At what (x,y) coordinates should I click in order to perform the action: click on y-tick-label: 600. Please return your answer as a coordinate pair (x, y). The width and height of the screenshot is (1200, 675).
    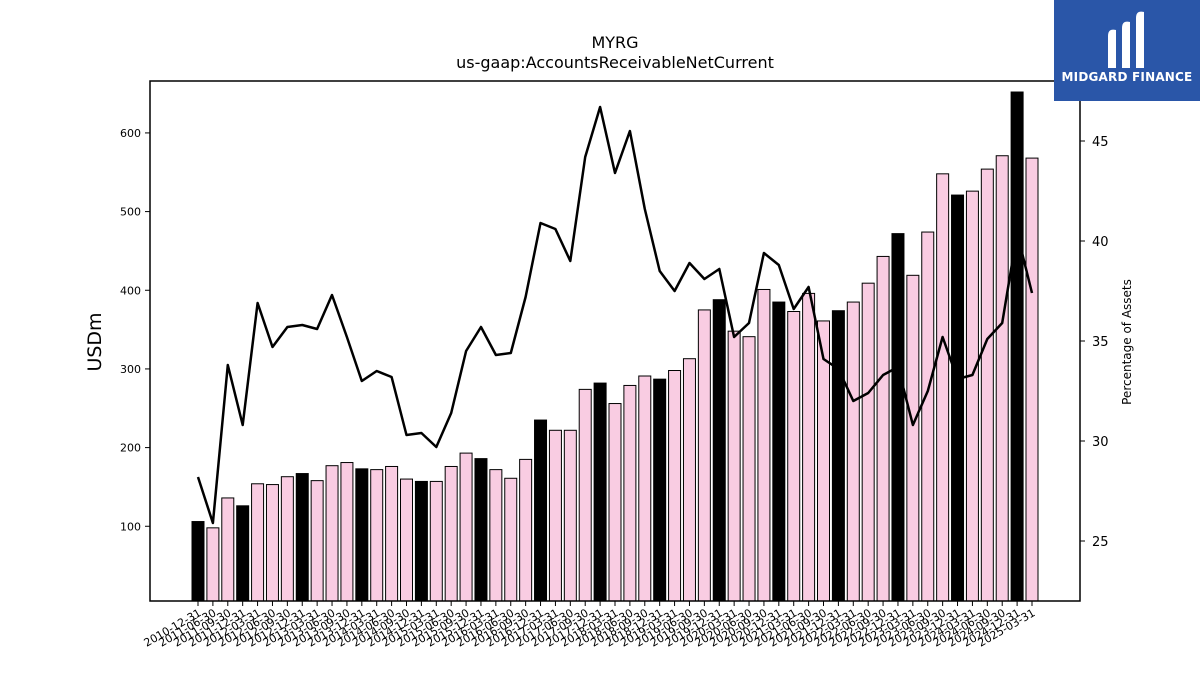
    Looking at the image, I should click on (130, 133).